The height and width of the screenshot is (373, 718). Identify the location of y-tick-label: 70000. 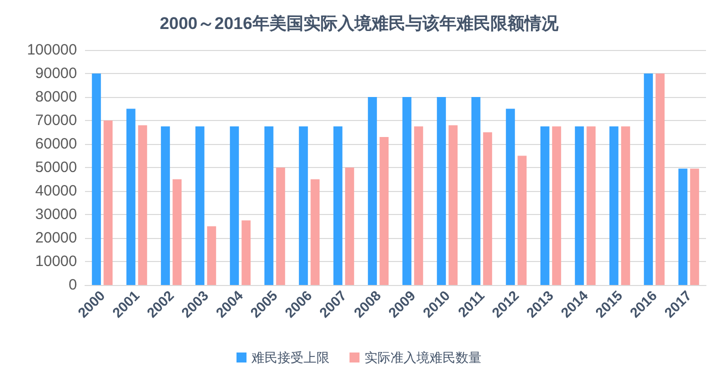
(56, 120).